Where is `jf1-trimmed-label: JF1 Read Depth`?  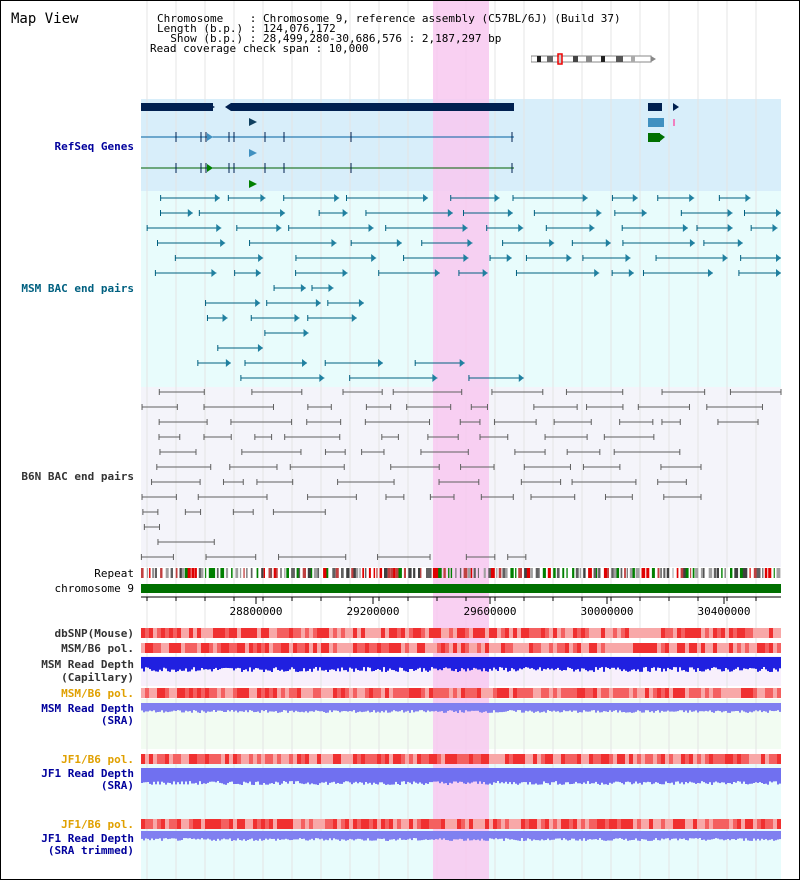
jf1-trimmed-label: JF1 Read Depth is located at coordinates (87, 838).